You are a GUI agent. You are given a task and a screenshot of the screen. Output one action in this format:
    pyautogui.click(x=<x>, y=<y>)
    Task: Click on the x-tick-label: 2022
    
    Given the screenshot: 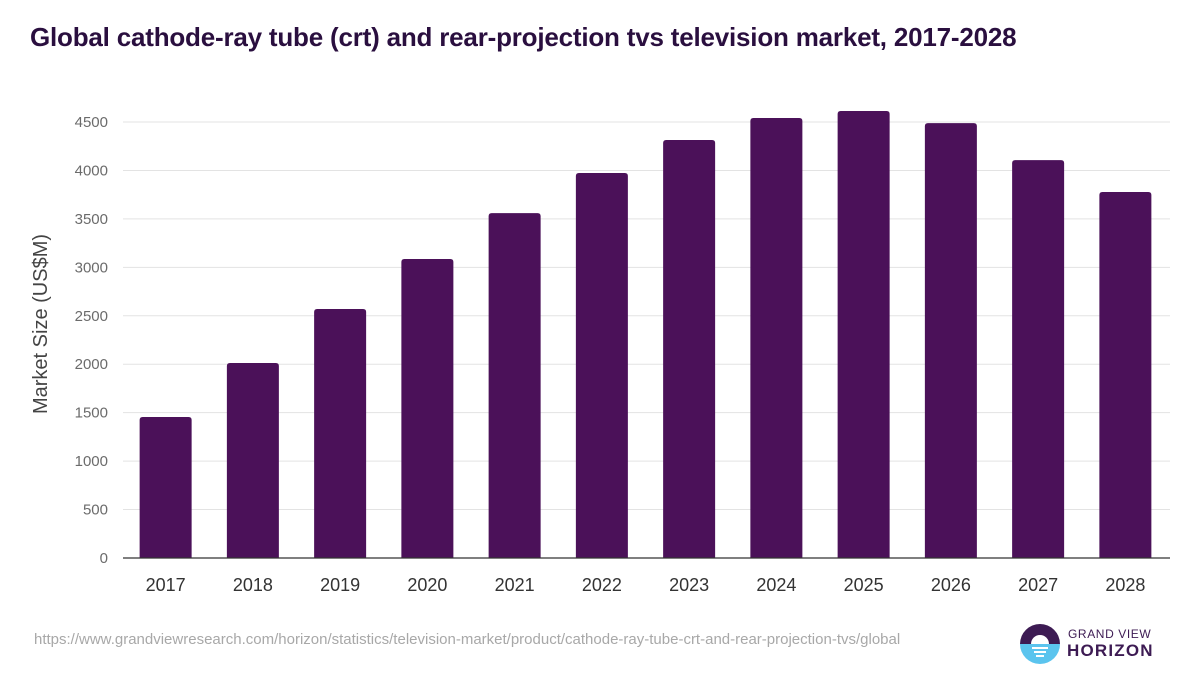 What is the action you would take?
    pyautogui.click(x=602, y=585)
    